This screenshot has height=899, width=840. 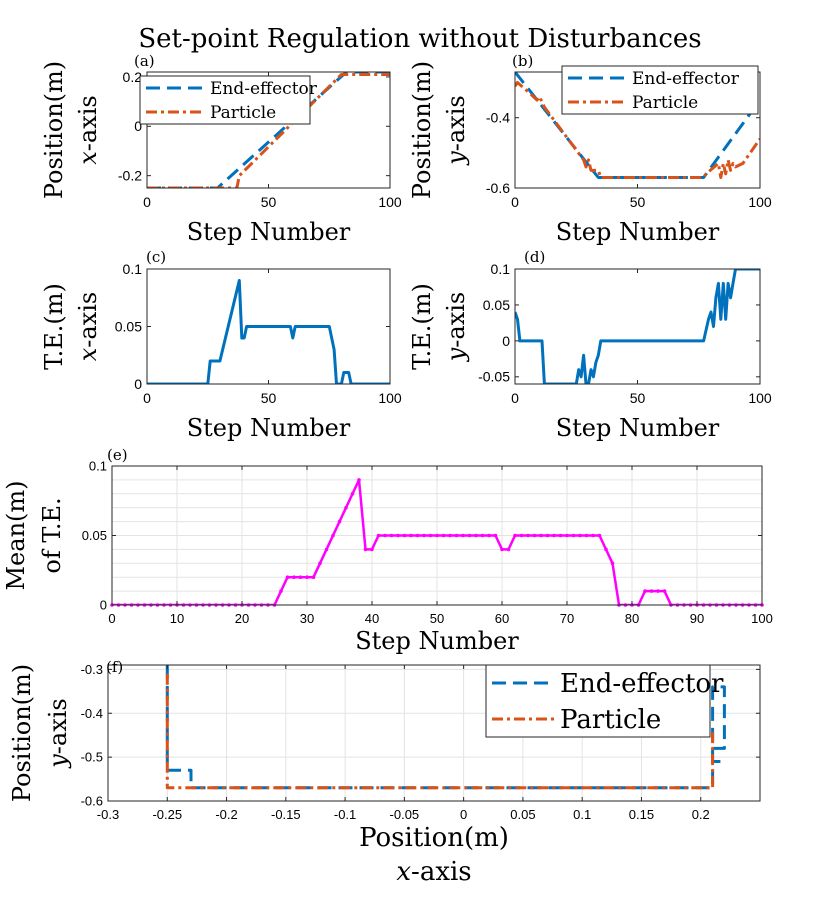 What do you see at coordinates (660, 90) in the screenshot?
I see `legend: End-effector Particle` at bounding box center [660, 90].